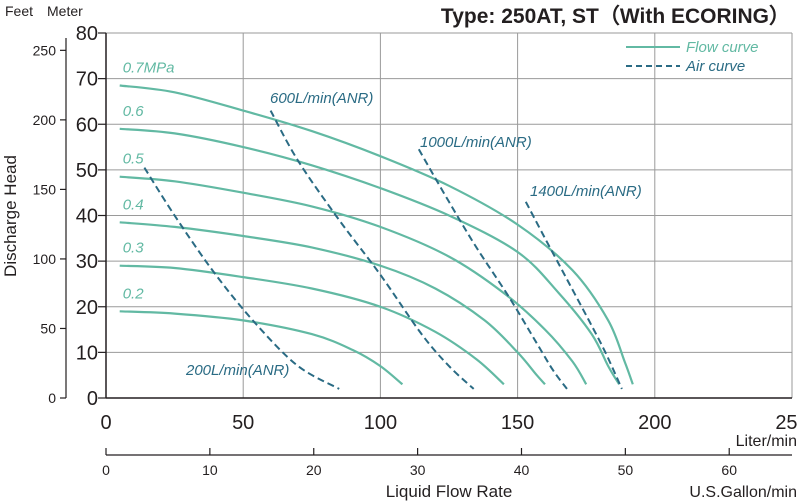  What do you see at coordinates (372, 250) in the screenshot?
I see `air-curve-600L/min(ANR)` at bounding box center [372, 250].